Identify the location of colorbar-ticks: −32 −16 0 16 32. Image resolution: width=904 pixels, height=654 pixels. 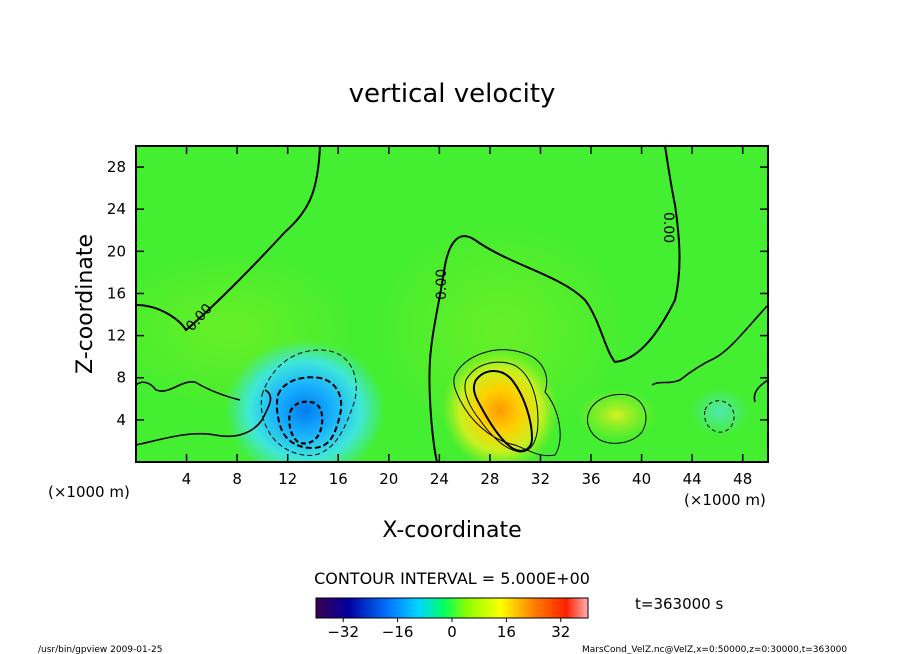
(448, 629).